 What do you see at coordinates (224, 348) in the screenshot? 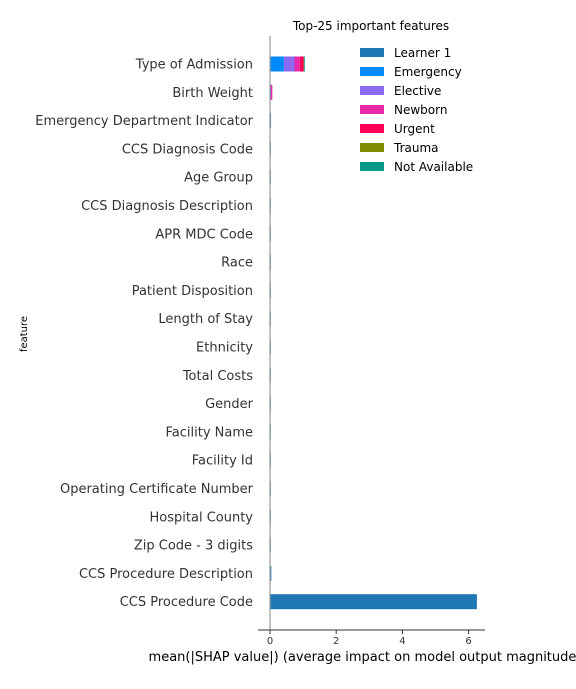
I see `category-label: Ethnicity` at bounding box center [224, 348].